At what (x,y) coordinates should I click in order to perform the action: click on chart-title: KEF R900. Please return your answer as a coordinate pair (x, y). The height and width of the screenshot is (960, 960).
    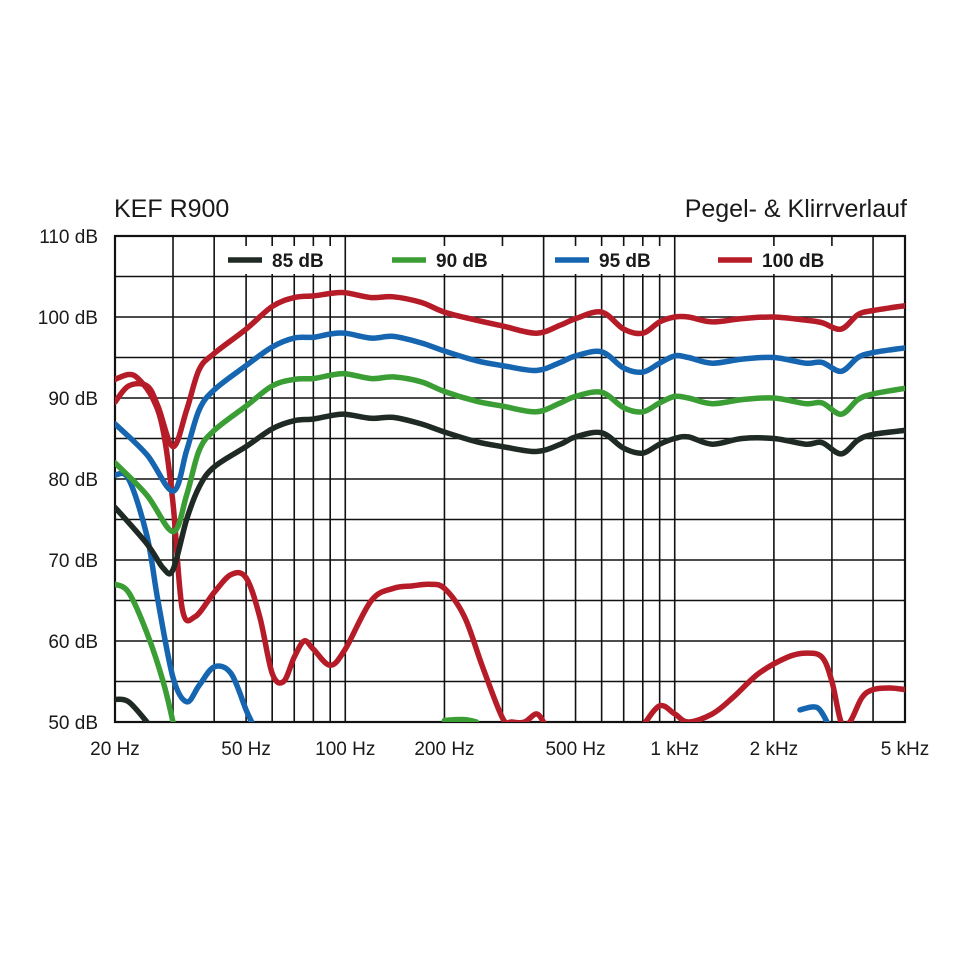
    Looking at the image, I should click on (171, 209).